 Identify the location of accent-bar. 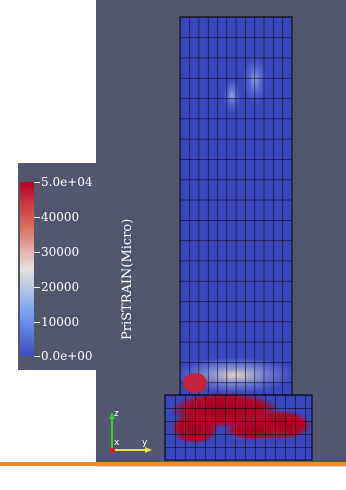
(173, 464).